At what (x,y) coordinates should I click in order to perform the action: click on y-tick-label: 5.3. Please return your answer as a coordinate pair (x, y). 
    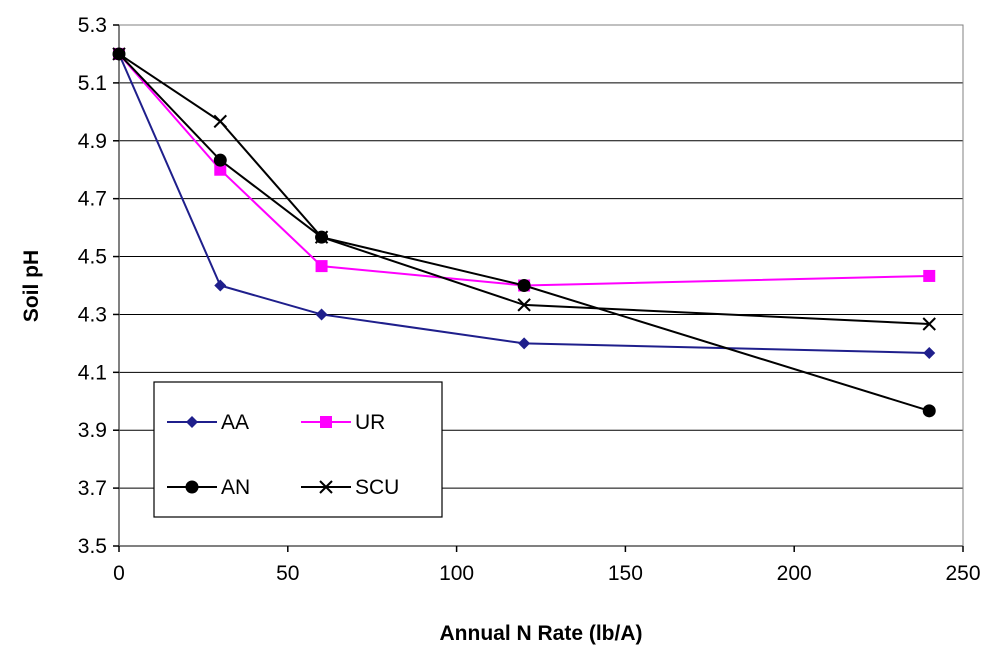
    Looking at the image, I should click on (92, 25).